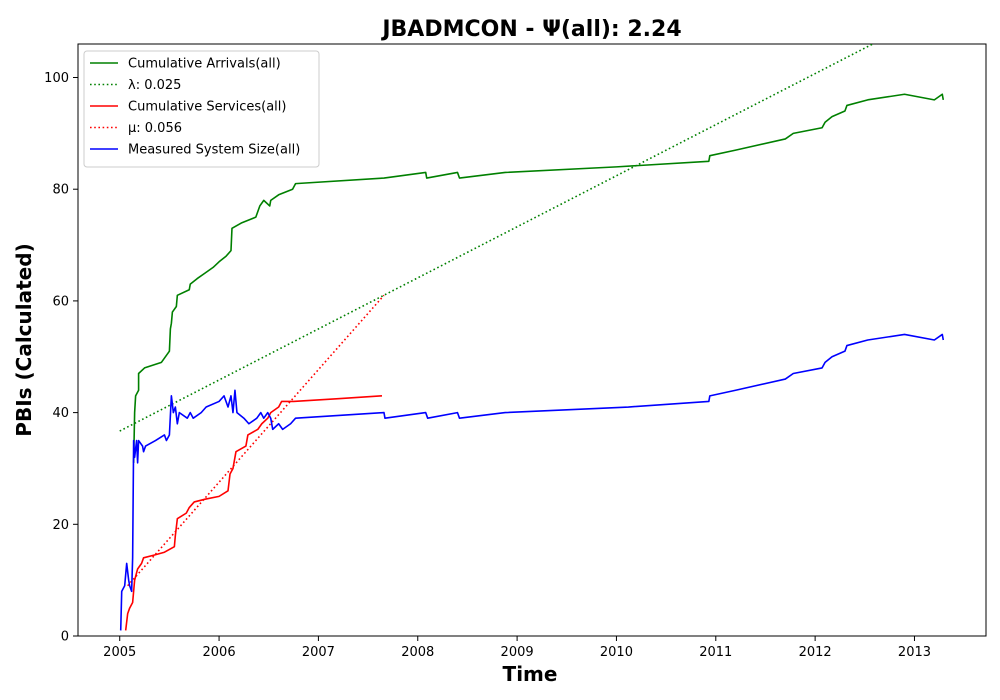 The width and height of the screenshot is (1000, 700). Describe the element at coordinates (207, 107) in the screenshot. I see `legend-label-2: Cumulative Services(all)` at that location.